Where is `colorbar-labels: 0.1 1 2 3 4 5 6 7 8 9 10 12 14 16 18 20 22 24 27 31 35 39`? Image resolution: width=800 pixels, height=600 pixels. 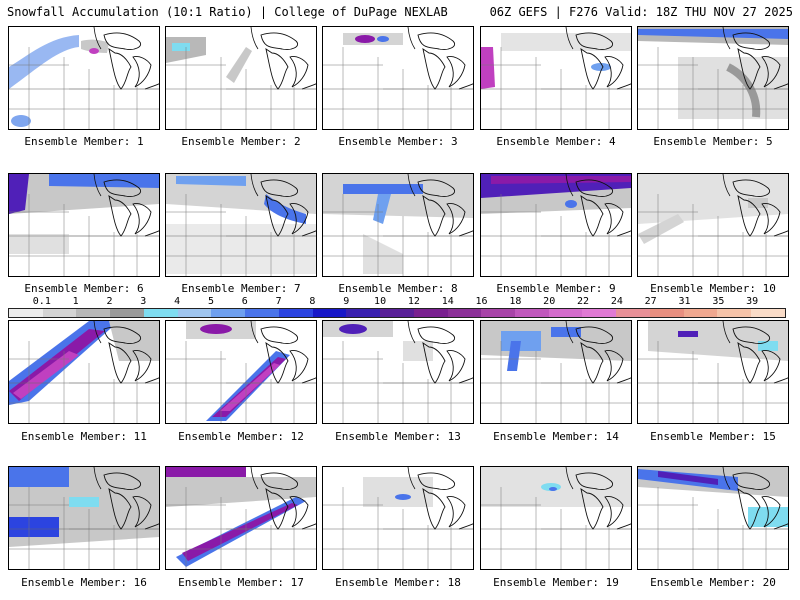
colorbar-labels: 0.1 1 2 3 4 5 6 7 8 9 10 12 14 16 18 20 22 24 27 31 35 39 is located at coordinates (397, 302).